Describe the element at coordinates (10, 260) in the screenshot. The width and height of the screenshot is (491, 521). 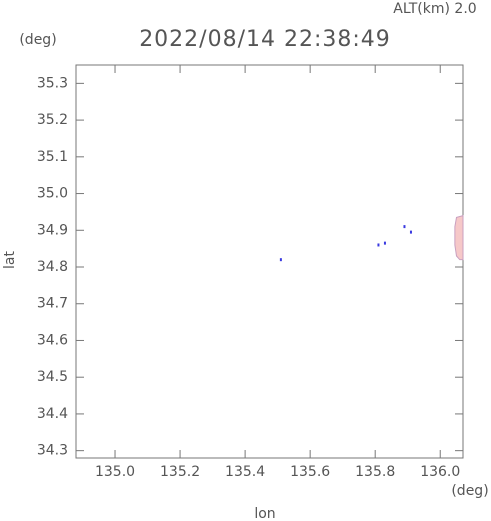
I see `y-axis-label: lat` at that location.